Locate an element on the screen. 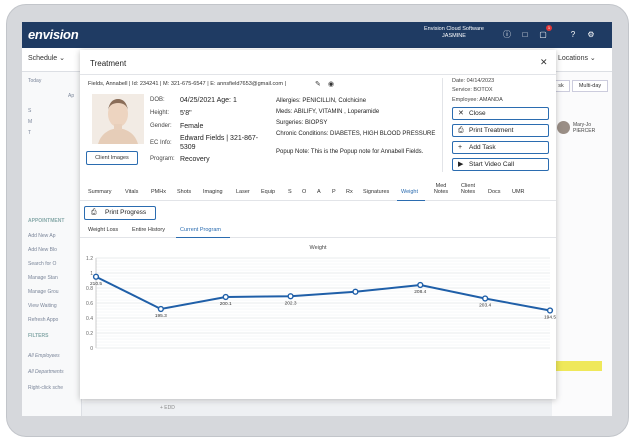 The width and height of the screenshot is (635, 441). tab-imaging: Imaging is located at coordinates (213, 192).